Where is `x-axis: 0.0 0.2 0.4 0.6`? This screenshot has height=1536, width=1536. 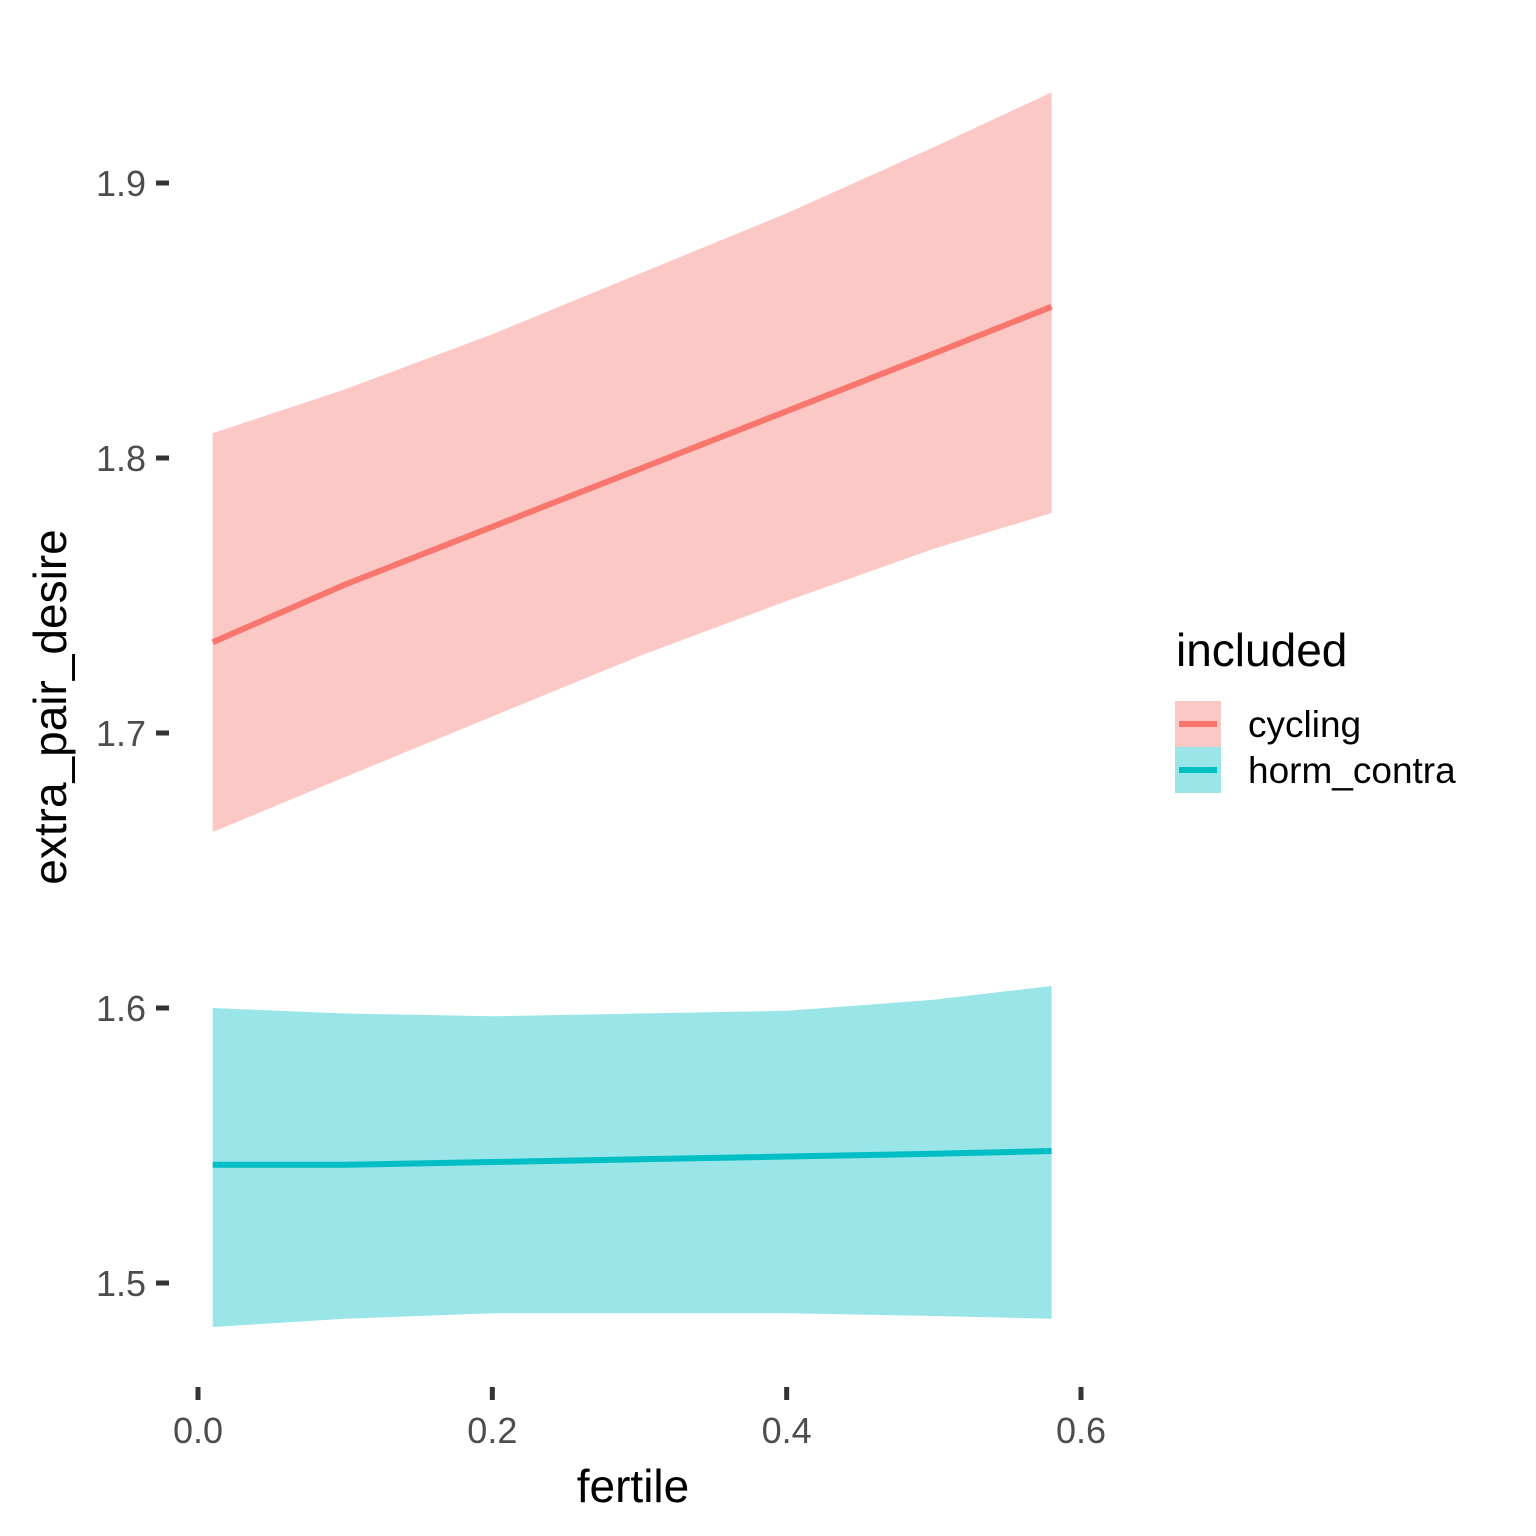
x-axis: 0.0 0.2 0.4 0.6 is located at coordinates (639, 1419).